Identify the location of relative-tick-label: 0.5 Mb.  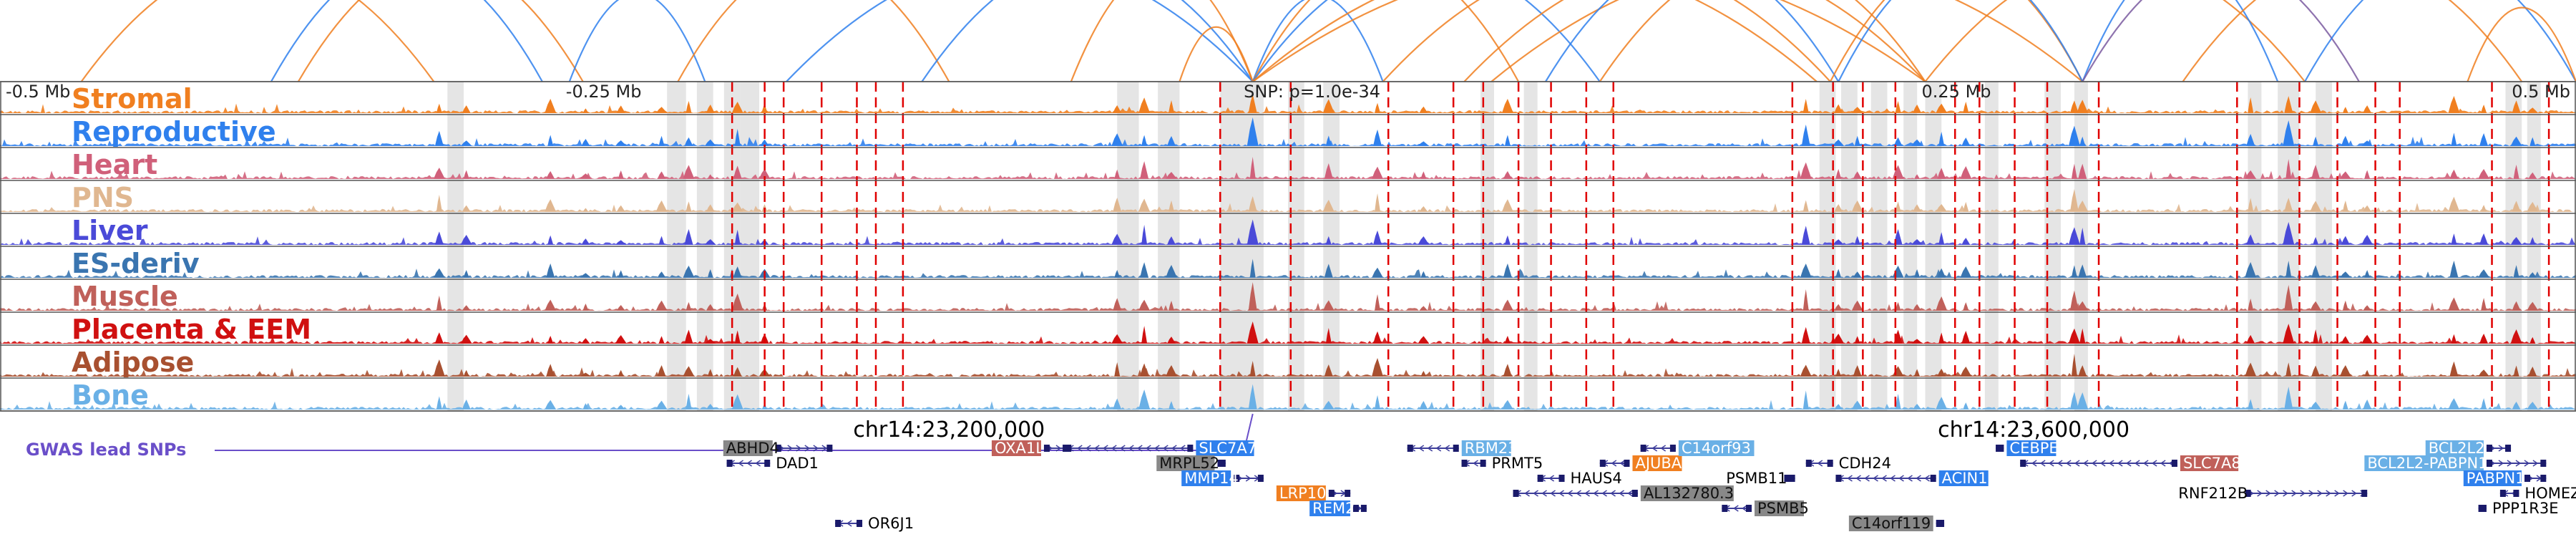
(2541, 92).